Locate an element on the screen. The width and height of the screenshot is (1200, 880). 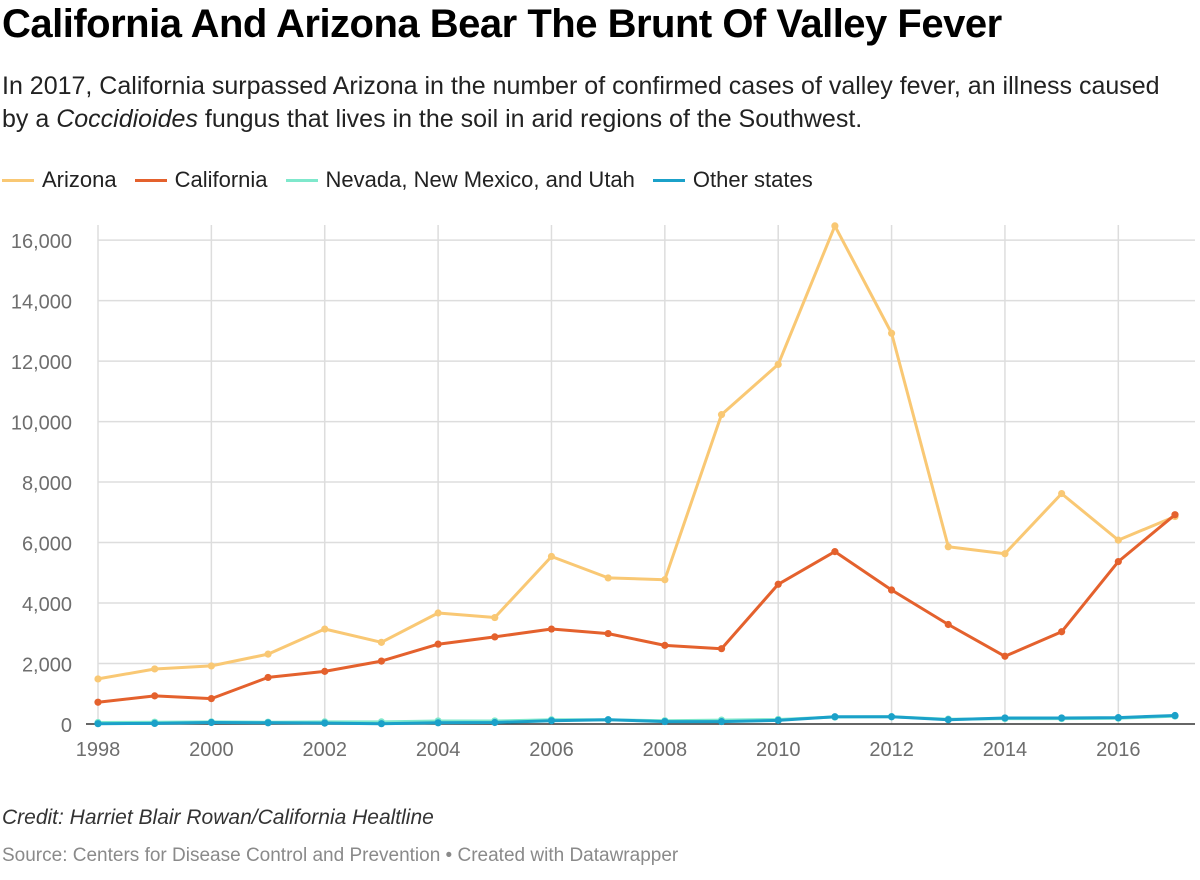
y-tick-label: 14,000 is located at coordinates (41, 303).